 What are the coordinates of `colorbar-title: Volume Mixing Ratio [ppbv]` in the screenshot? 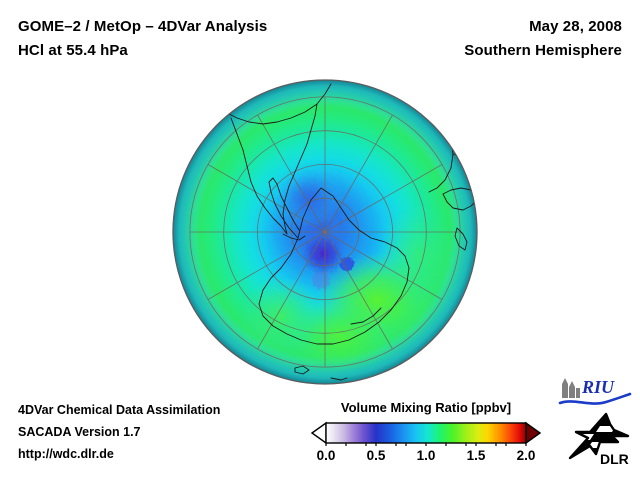 It's located at (426, 407).